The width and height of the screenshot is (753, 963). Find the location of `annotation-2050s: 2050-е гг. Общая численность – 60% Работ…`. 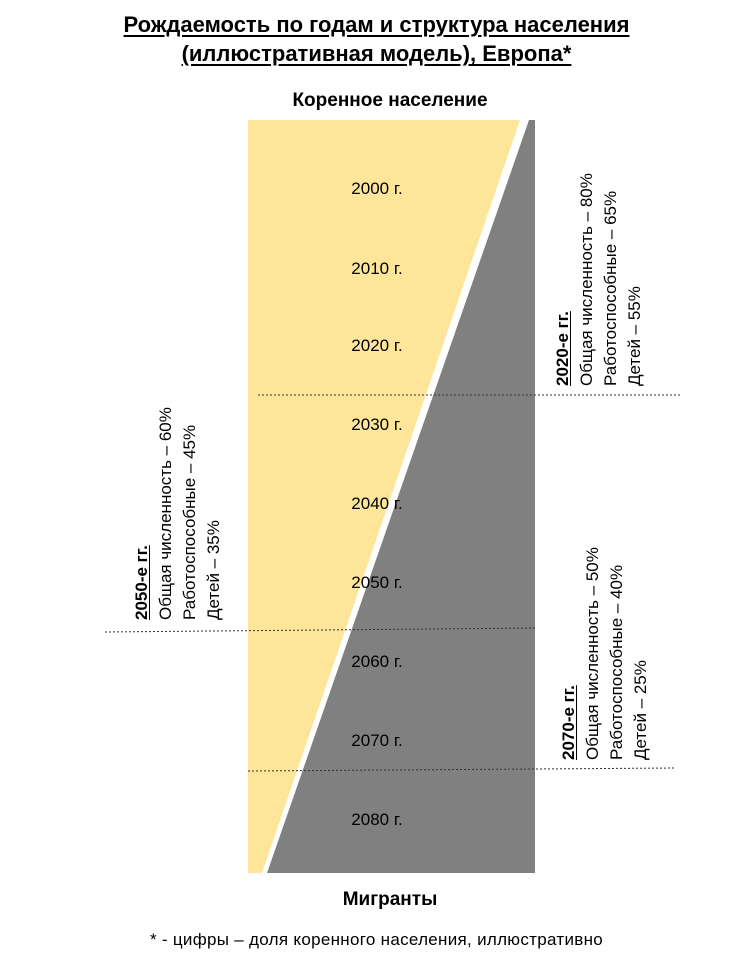

annotation-2050s: 2050-е гг. Общая численность – 60% Работ… is located at coordinates (178, 513).